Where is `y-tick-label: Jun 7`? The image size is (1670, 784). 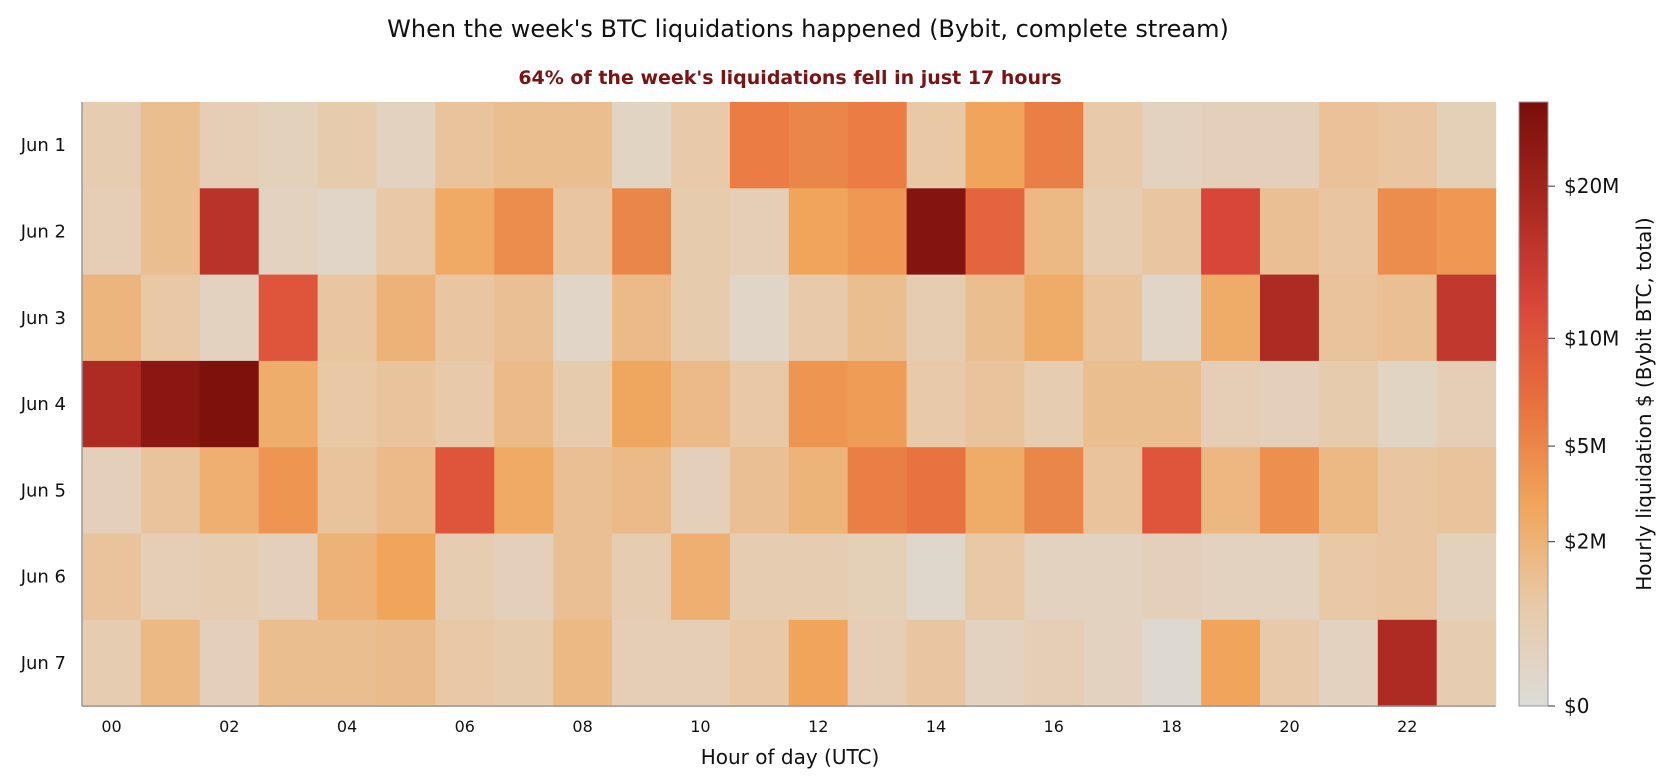
y-tick-label: Jun 7 is located at coordinates (43, 663).